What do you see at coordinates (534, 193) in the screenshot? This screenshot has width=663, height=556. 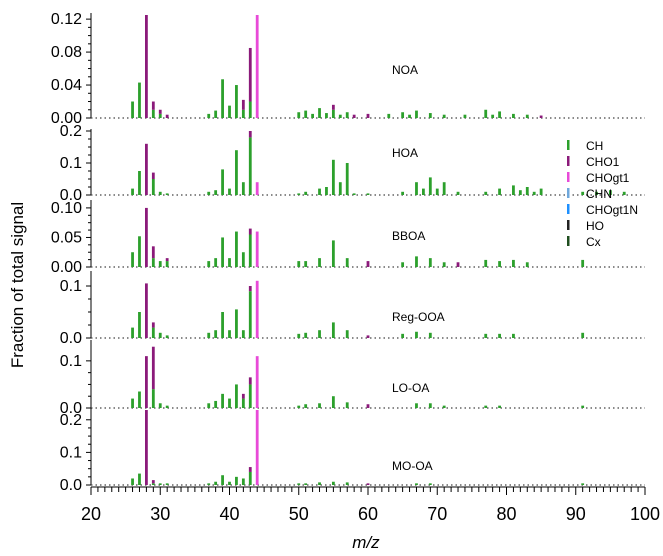 I see `bar-mz84-ch` at bounding box center [534, 193].